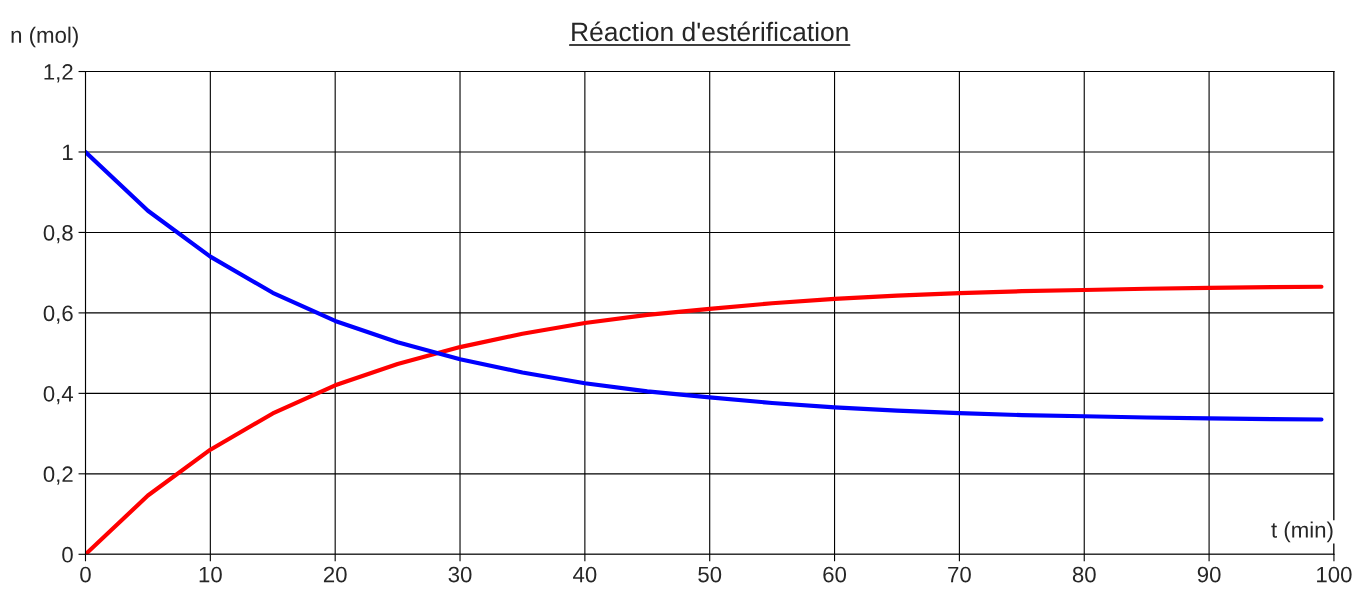 Image resolution: width=1357 pixels, height=596 pixels. Describe the element at coordinates (710, 31) in the screenshot. I see `chart-title: Réaction d'estérification` at that location.